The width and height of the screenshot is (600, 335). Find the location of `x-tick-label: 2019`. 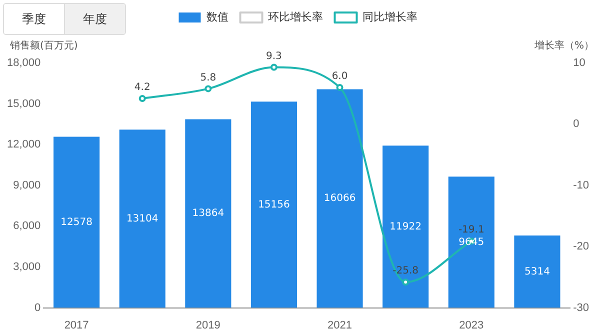

x-tick-label: 2019 is located at coordinates (208, 325).